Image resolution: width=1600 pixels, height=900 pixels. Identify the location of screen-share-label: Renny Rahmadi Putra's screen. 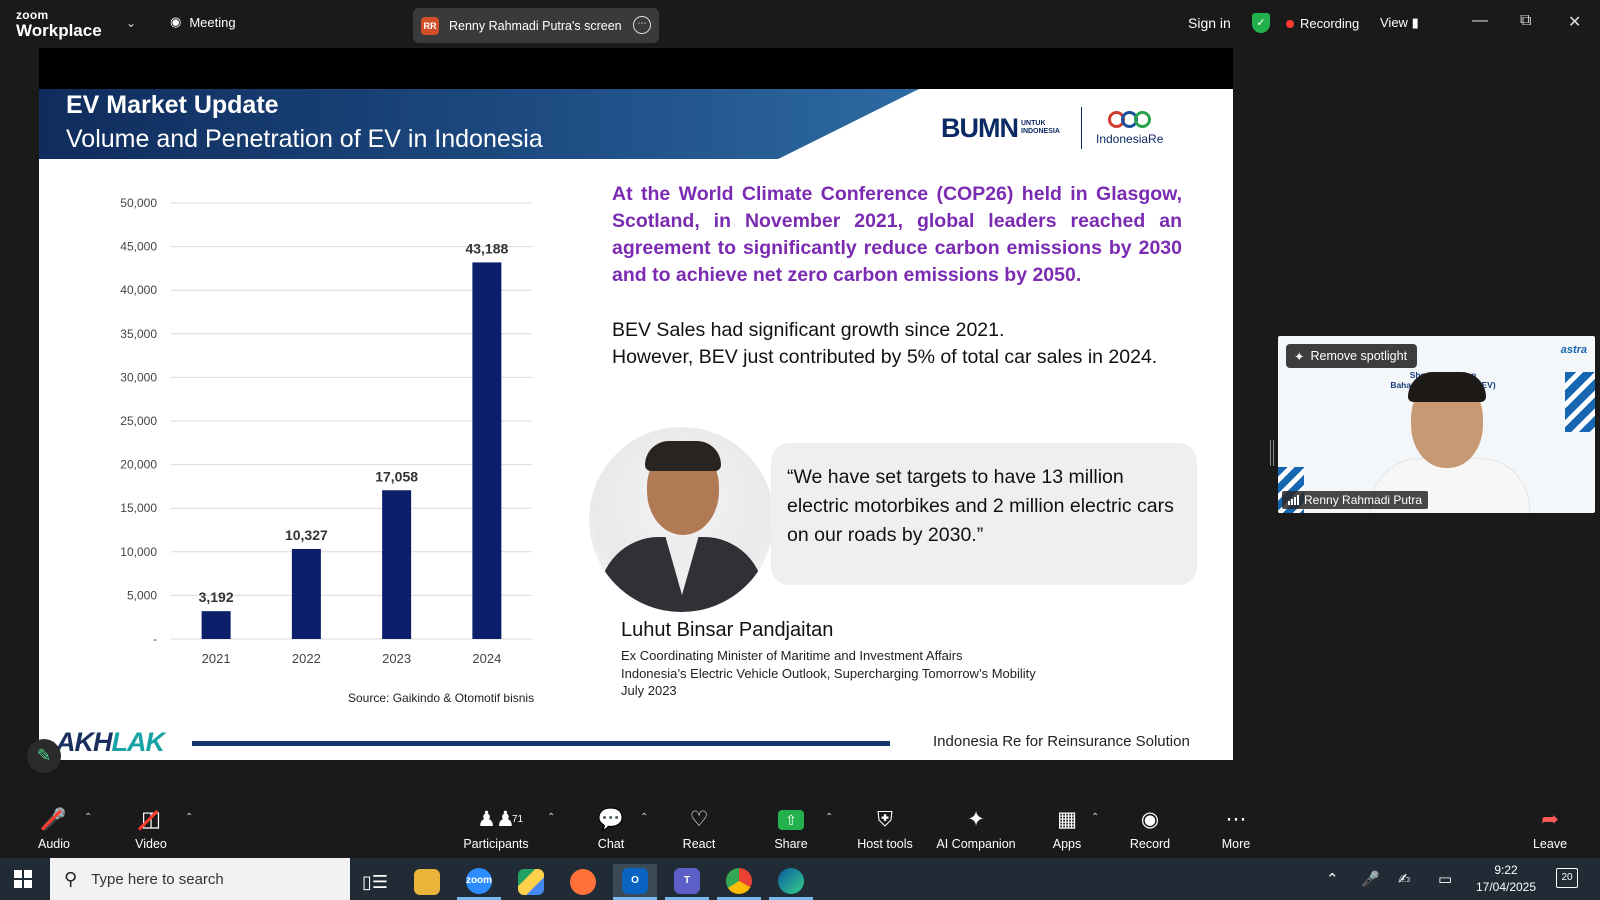
(535, 25).